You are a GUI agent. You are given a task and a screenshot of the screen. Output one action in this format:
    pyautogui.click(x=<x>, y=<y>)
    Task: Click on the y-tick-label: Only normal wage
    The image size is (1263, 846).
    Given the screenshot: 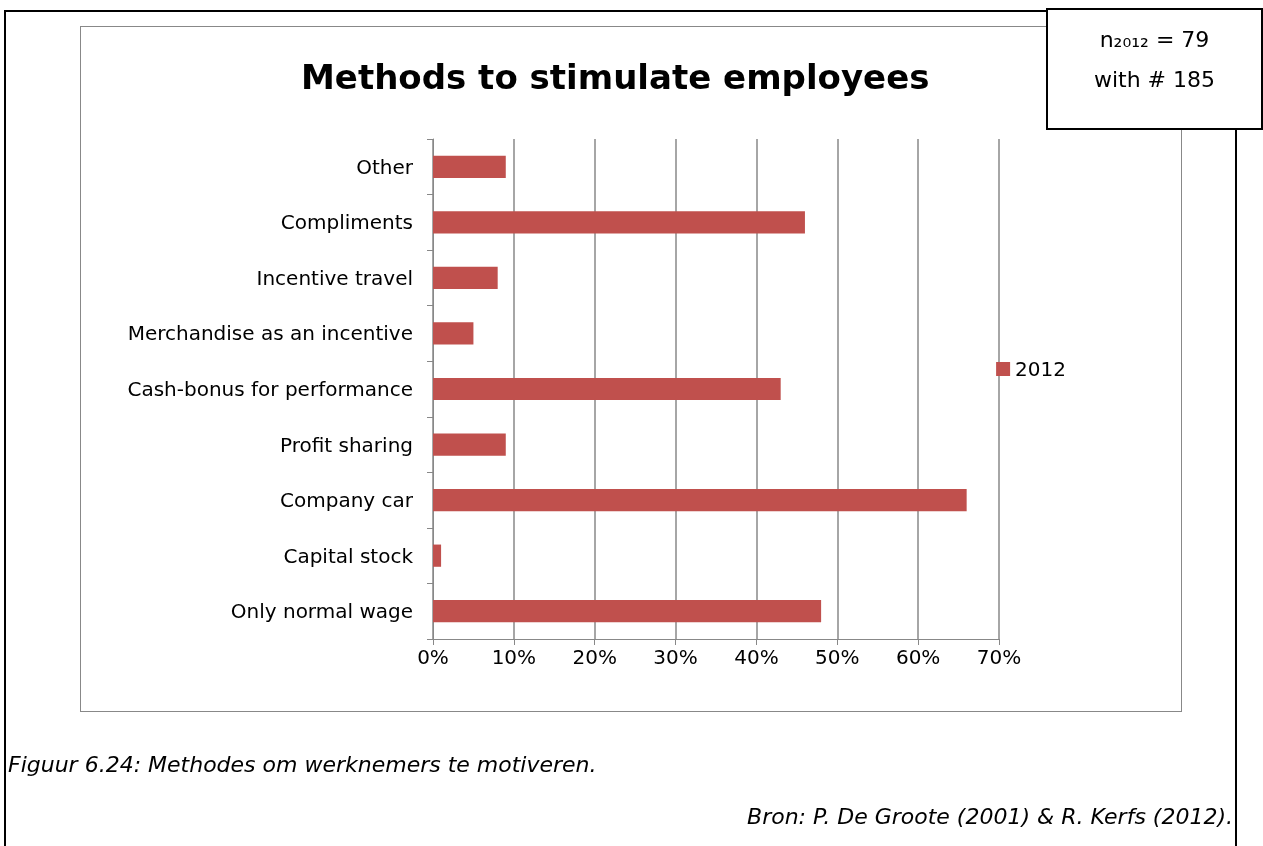 What is the action you would take?
    pyautogui.click(x=321, y=611)
    